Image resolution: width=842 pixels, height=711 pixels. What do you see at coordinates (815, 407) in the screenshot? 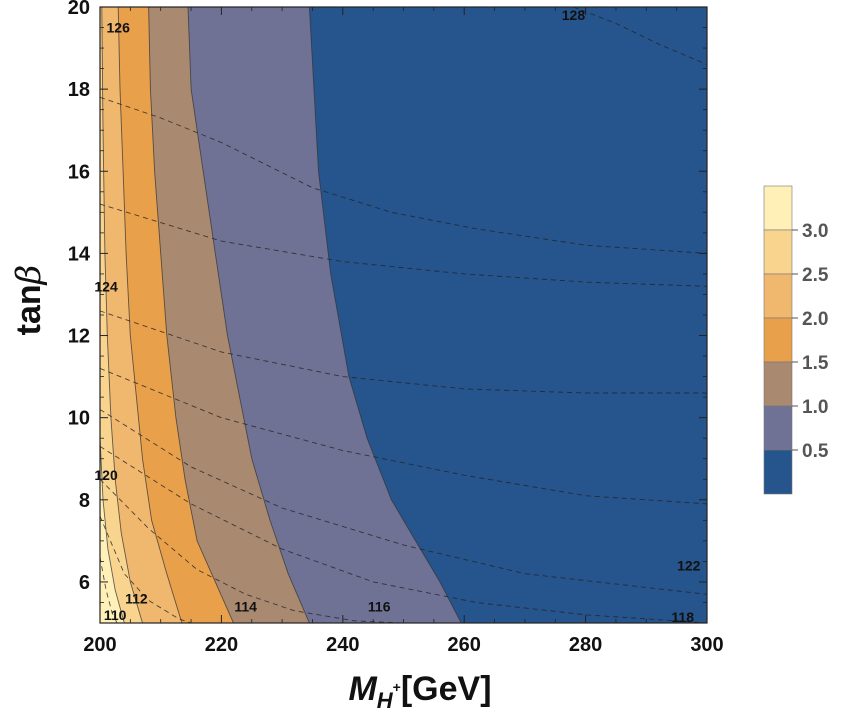
I see `colorbar-tick-label: 1.0` at bounding box center [815, 407].